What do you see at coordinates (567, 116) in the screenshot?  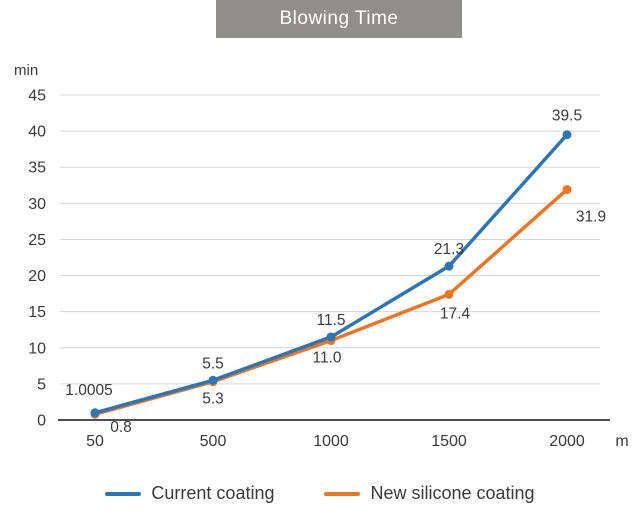 I see `data-point-label-current-coating: 39.5` at bounding box center [567, 116].